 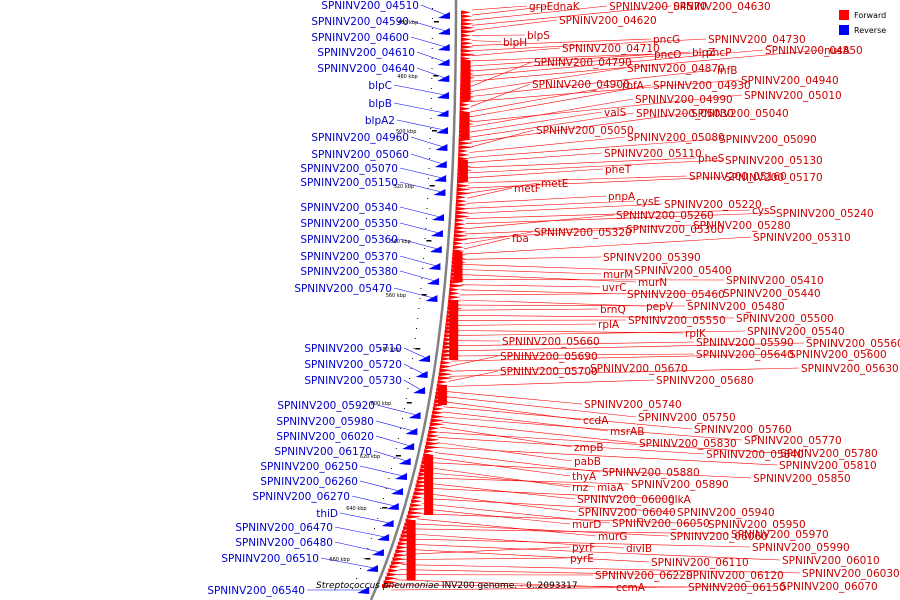 I want to click on reverse-gene-label: SPNINV200_06260, so click(x=309, y=482).